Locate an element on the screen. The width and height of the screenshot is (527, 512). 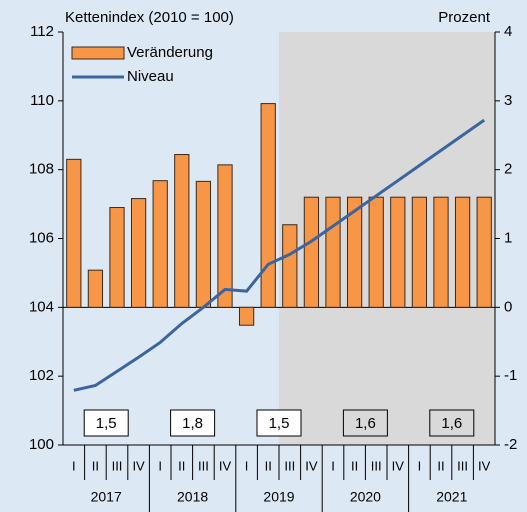
year-label: 2019 is located at coordinates (278, 497).